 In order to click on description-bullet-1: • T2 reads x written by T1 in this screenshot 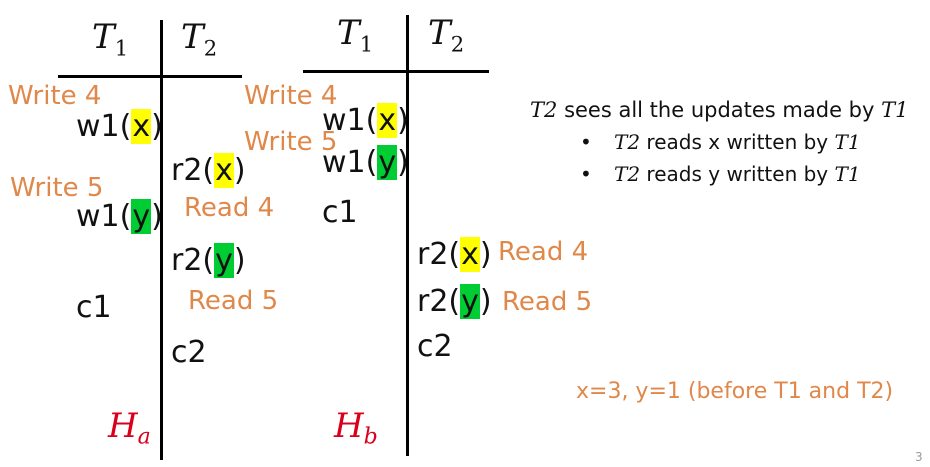, I will do `click(720, 142)`.